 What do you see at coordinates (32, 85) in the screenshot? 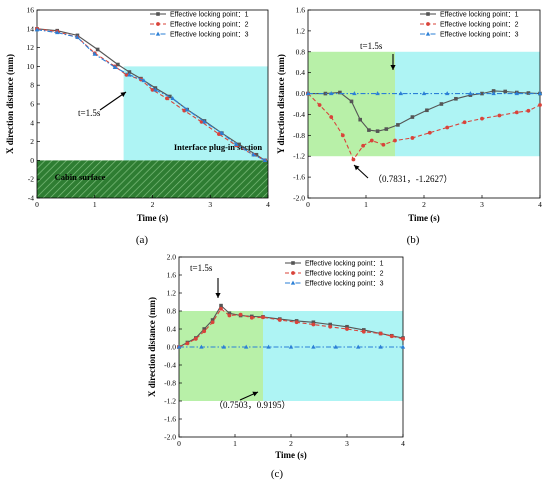
I see `y-tick-label: 8` at bounding box center [32, 85].